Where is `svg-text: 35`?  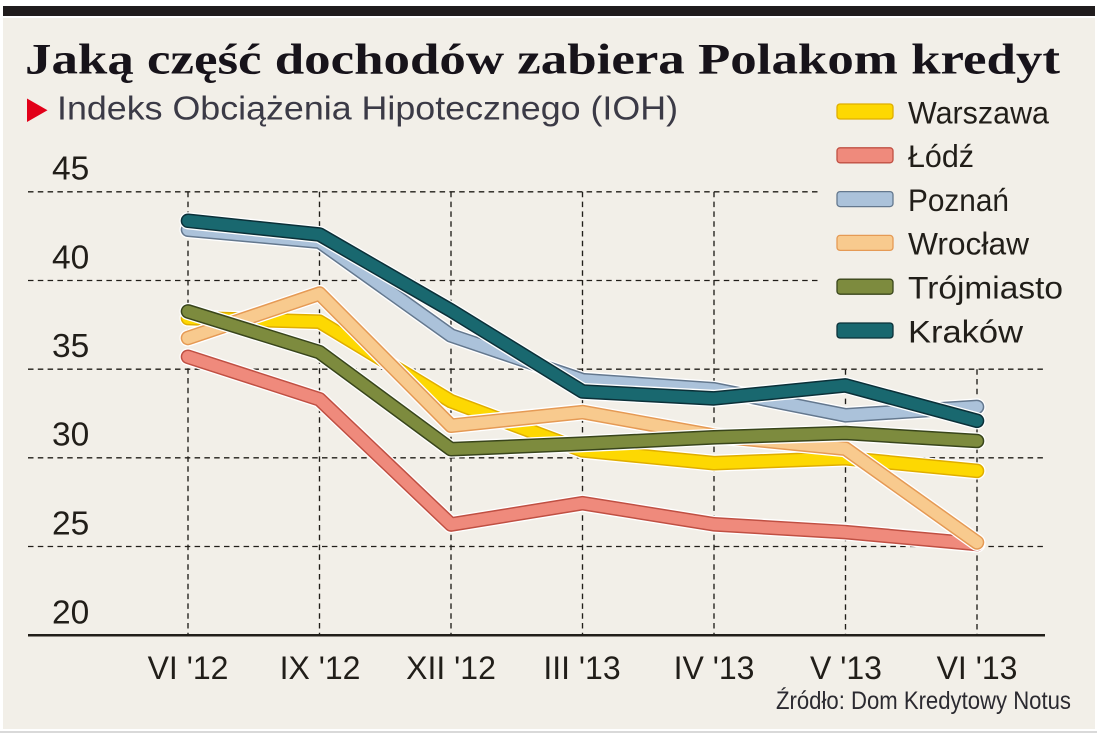
svg-text: 35 is located at coordinates (70, 346).